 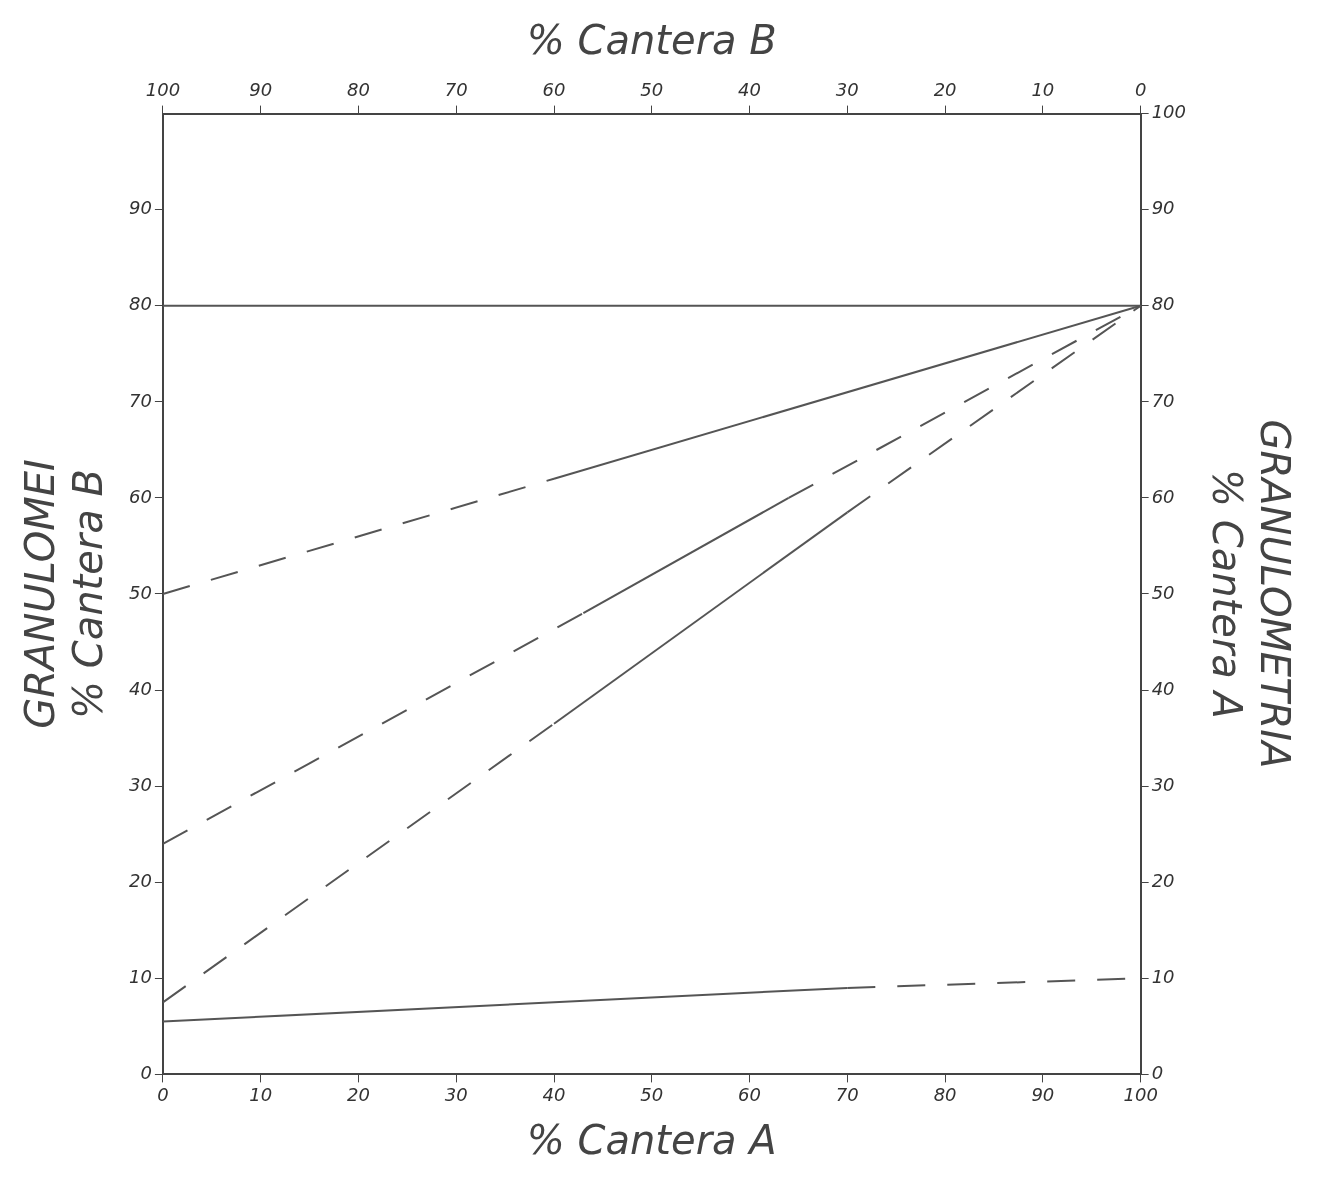 I want to click on y2-tick-label: 40, so click(x=1163, y=688).